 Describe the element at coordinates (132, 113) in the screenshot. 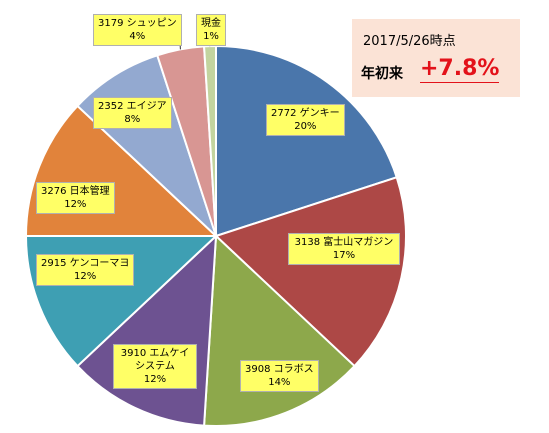

I see `data-label: 2352 エイジア 8%` at that location.